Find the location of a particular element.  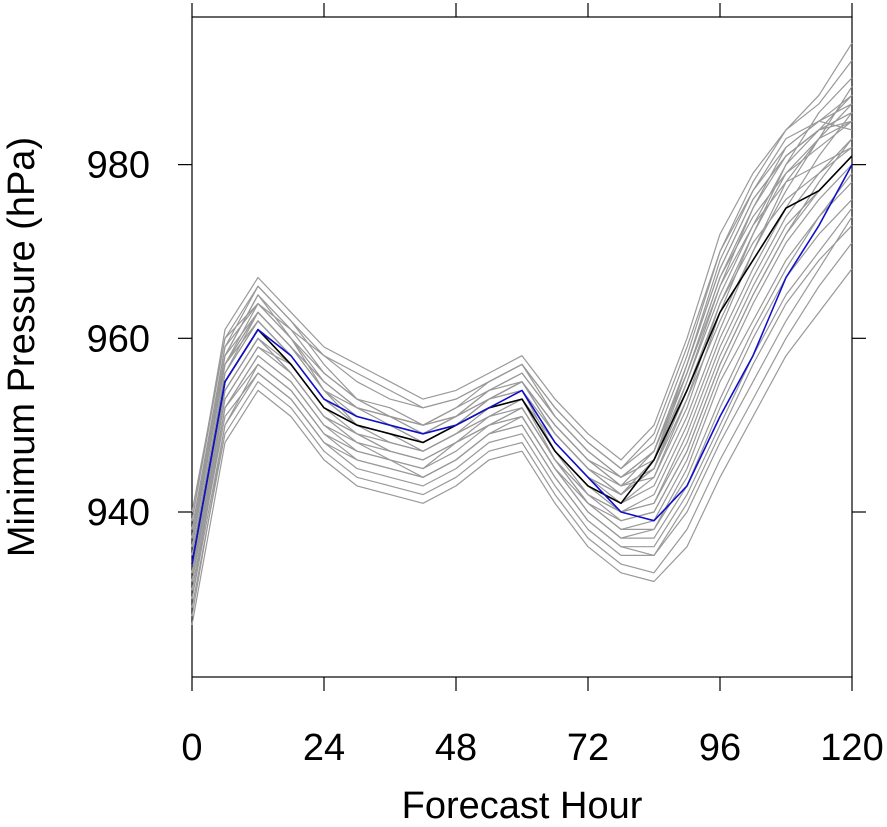

y-tick-label-940: 940 is located at coordinates (118, 513).